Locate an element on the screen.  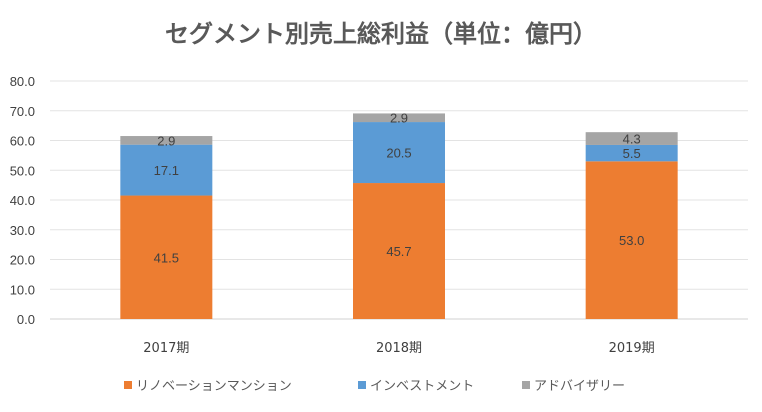
data-label: 45.7 is located at coordinates (398, 251).